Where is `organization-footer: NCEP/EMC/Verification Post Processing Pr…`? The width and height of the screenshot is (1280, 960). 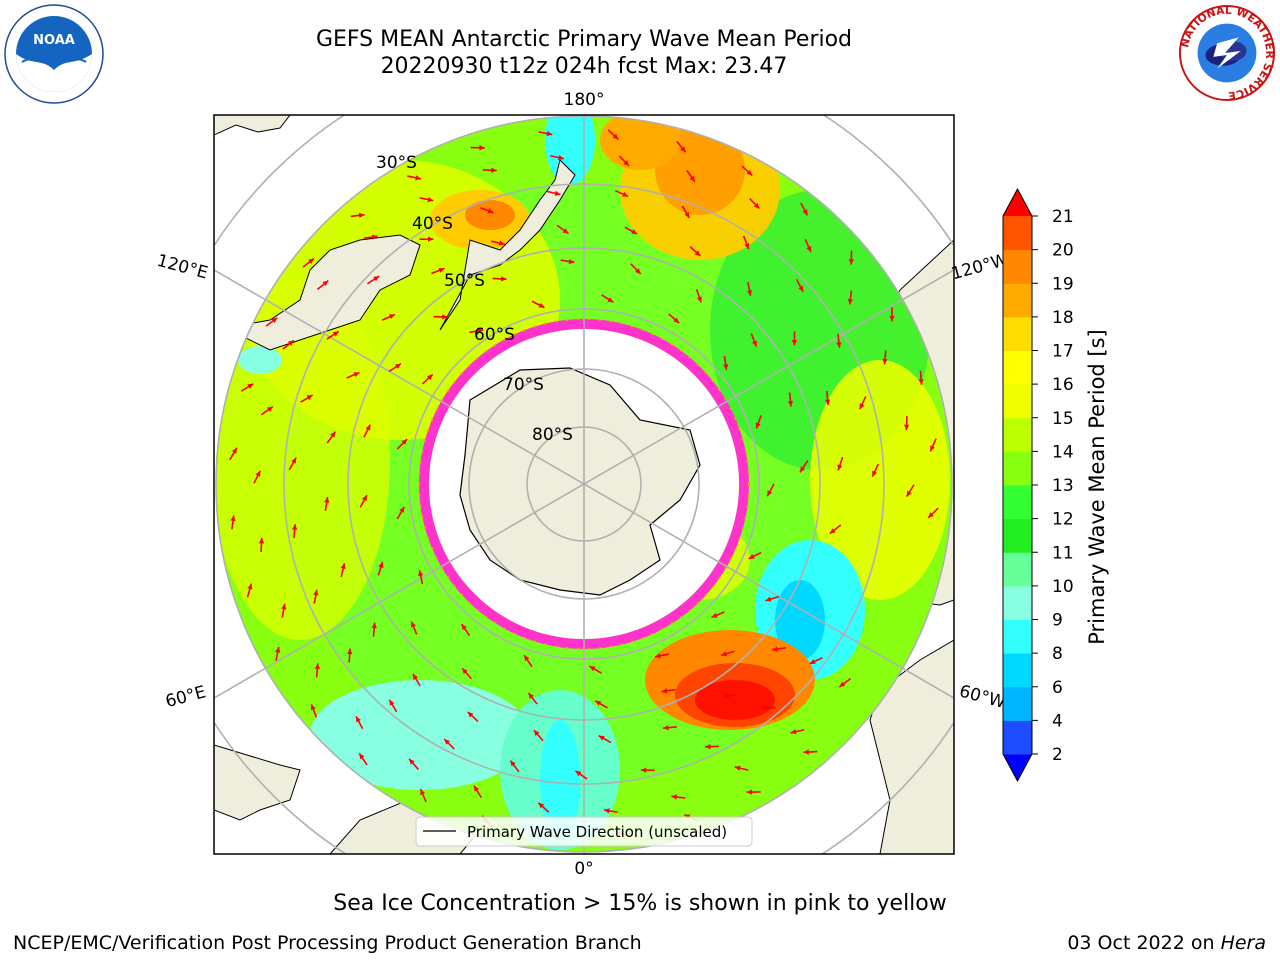
organization-footer: NCEP/EMC/Verification Post Processing Pr… is located at coordinates (327, 943).